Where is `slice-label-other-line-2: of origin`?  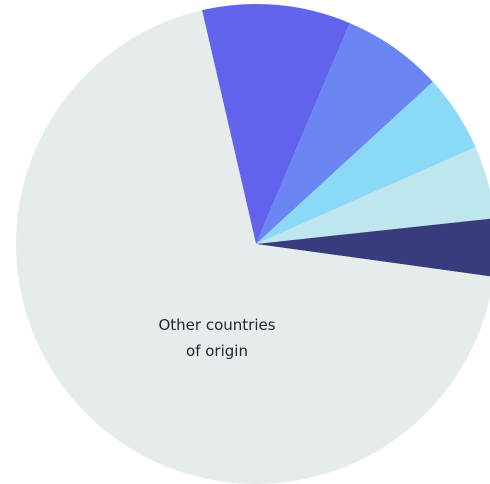
slice-label-other-line-2: of origin is located at coordinates (217, 351).